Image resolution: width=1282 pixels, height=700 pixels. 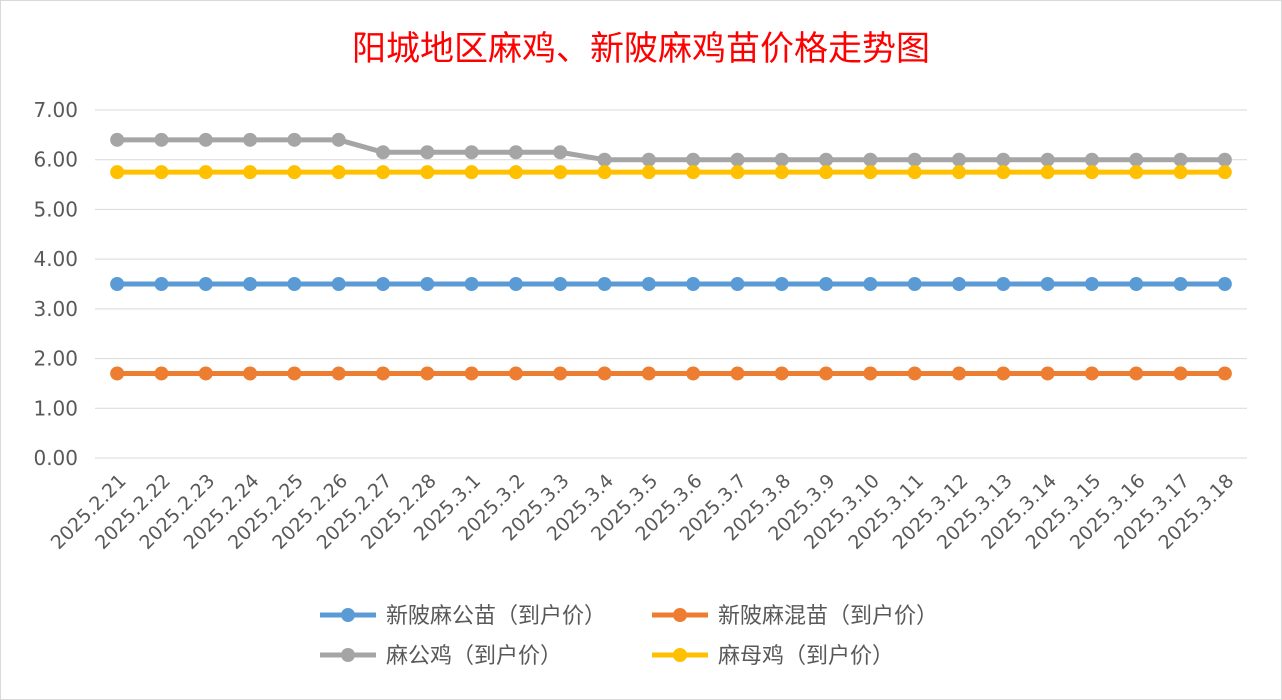 What do you see at coordinates (680, 655) in the screenshot?
I see `legend-swatch-marker` at bounding box center [680, 655].